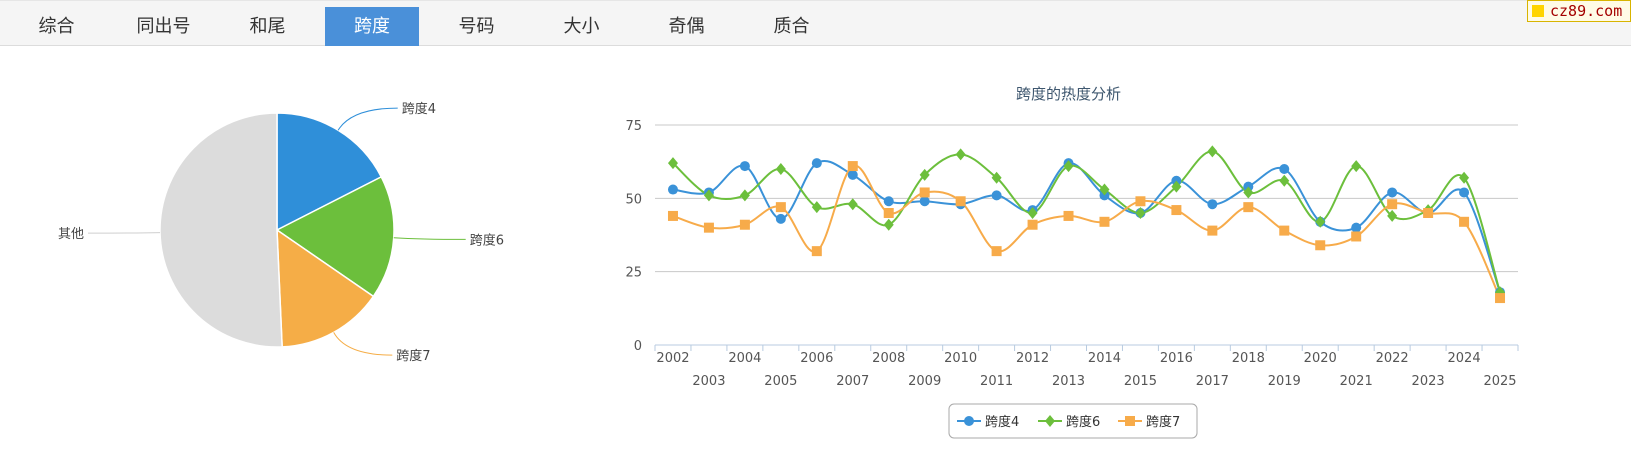 This screenshot has height=473, width=1631. I want to click on x-tick-label: 2006, so click(816, 358).